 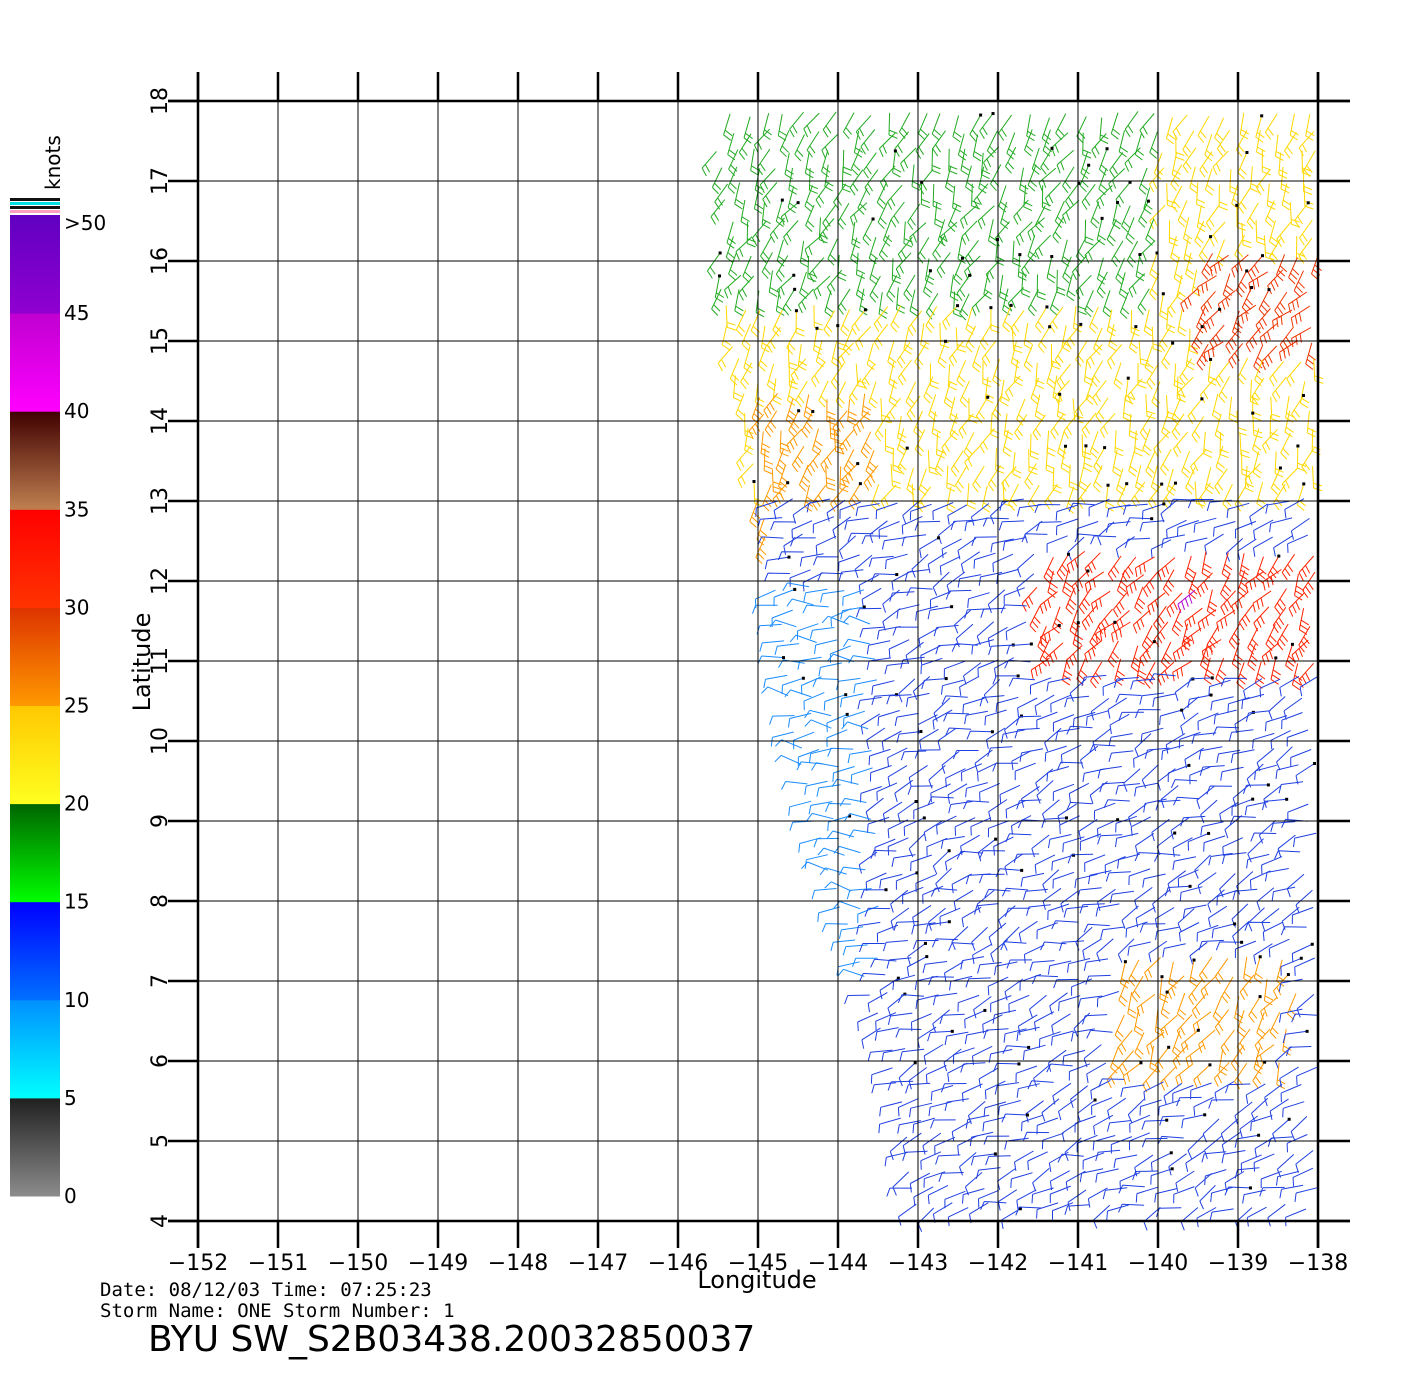 I want to click on x-tick-label: −151, so click(x=278, y=1263).